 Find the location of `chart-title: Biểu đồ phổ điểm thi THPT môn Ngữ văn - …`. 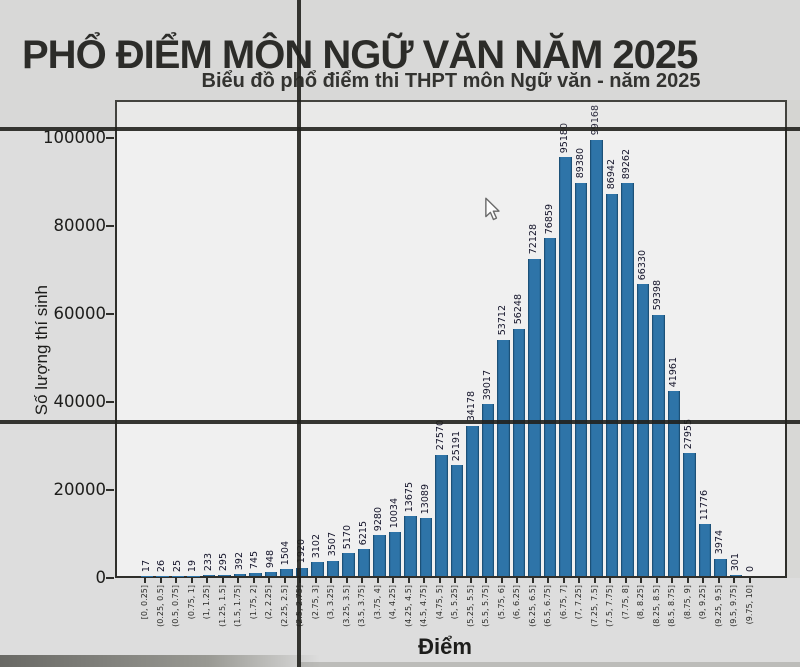

chart-title: Biểu đồ phổ điểm thi THPT môn Ngữ văn - … is located at coordinates (451, 81).